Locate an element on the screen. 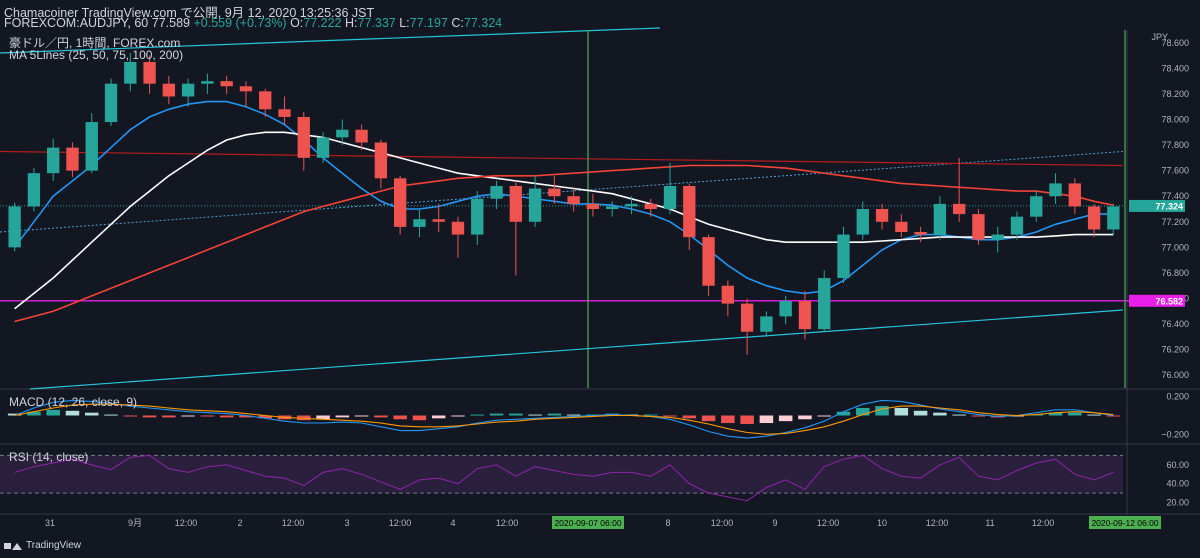 The width and height of the screenshot is (1200, 558). tradingview-logo: TradingView is located at coordinates (42, 545).